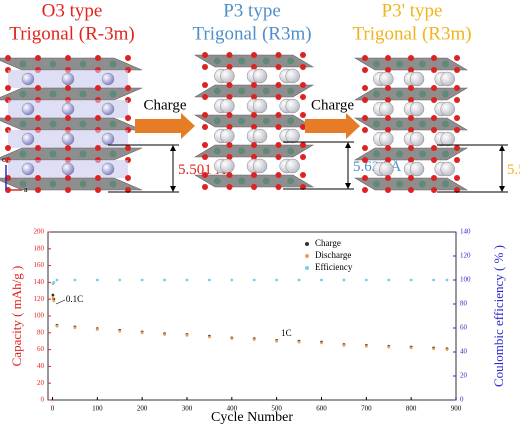 The image size is (520, 429). I want to click on y2-tick-label: 0, so click(462, 400).